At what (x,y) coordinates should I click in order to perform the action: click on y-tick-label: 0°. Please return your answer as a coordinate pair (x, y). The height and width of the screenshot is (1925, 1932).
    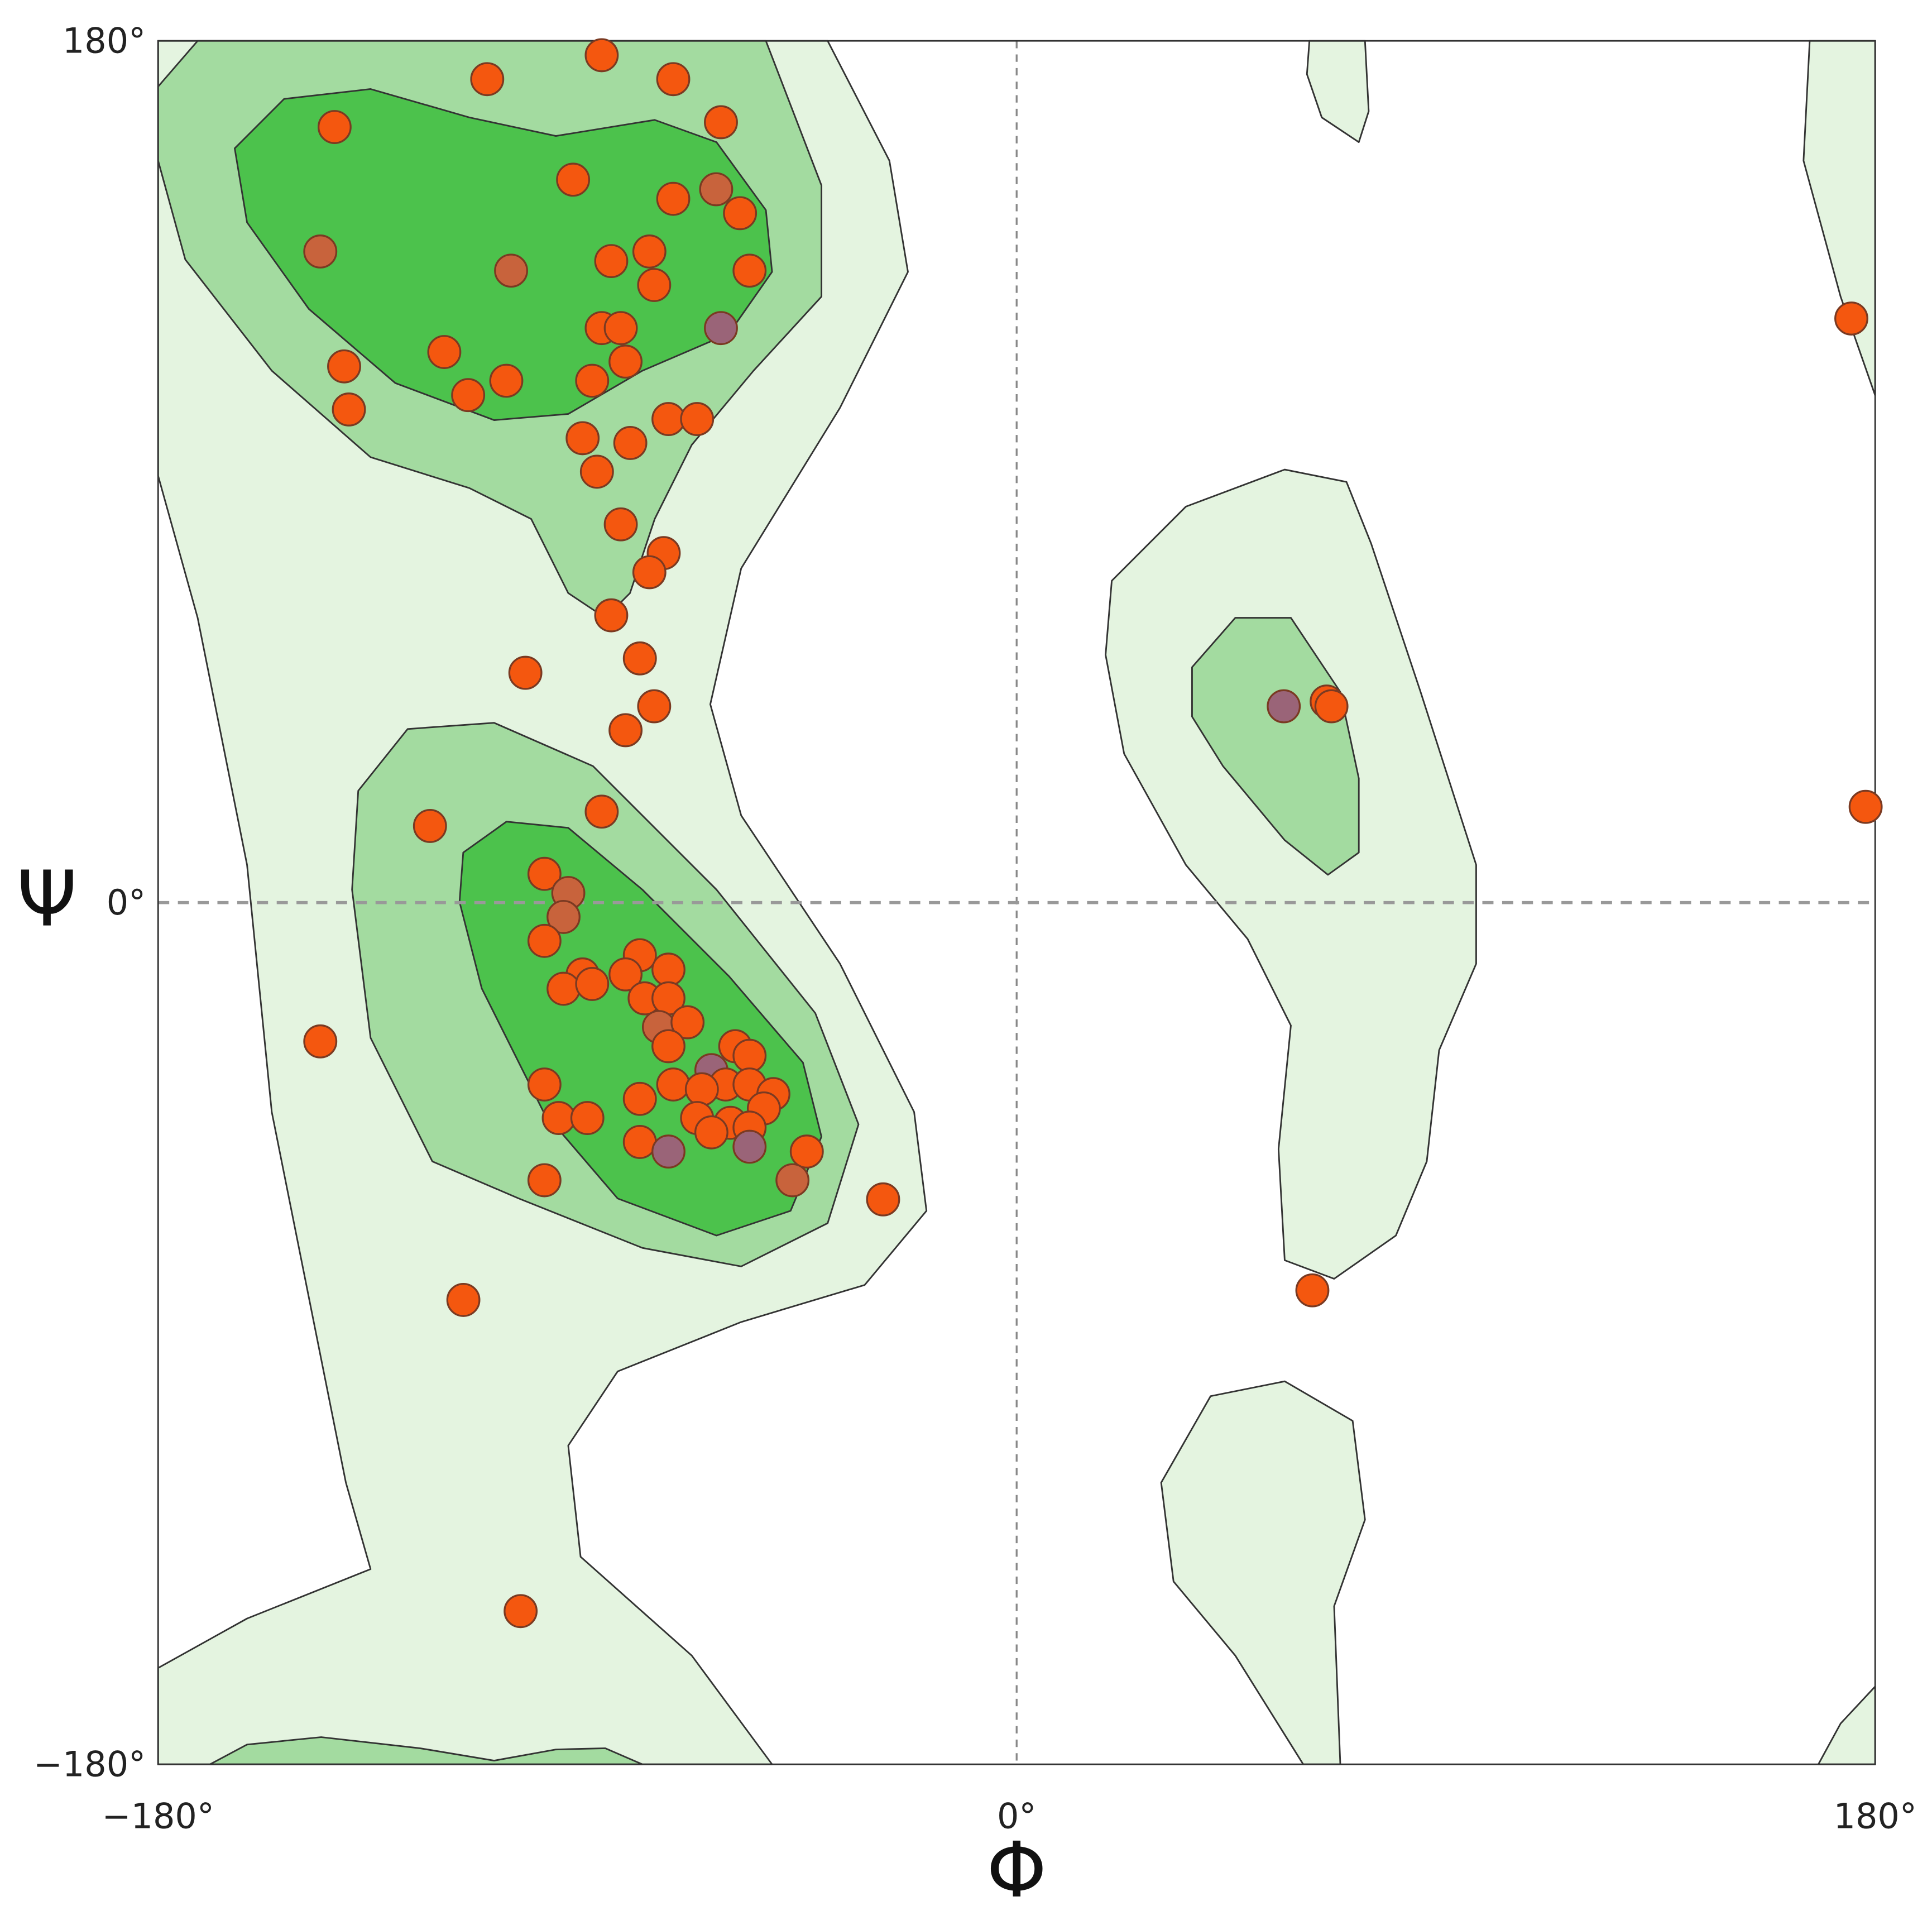
    Looking at the image, I should click on (127, 903).